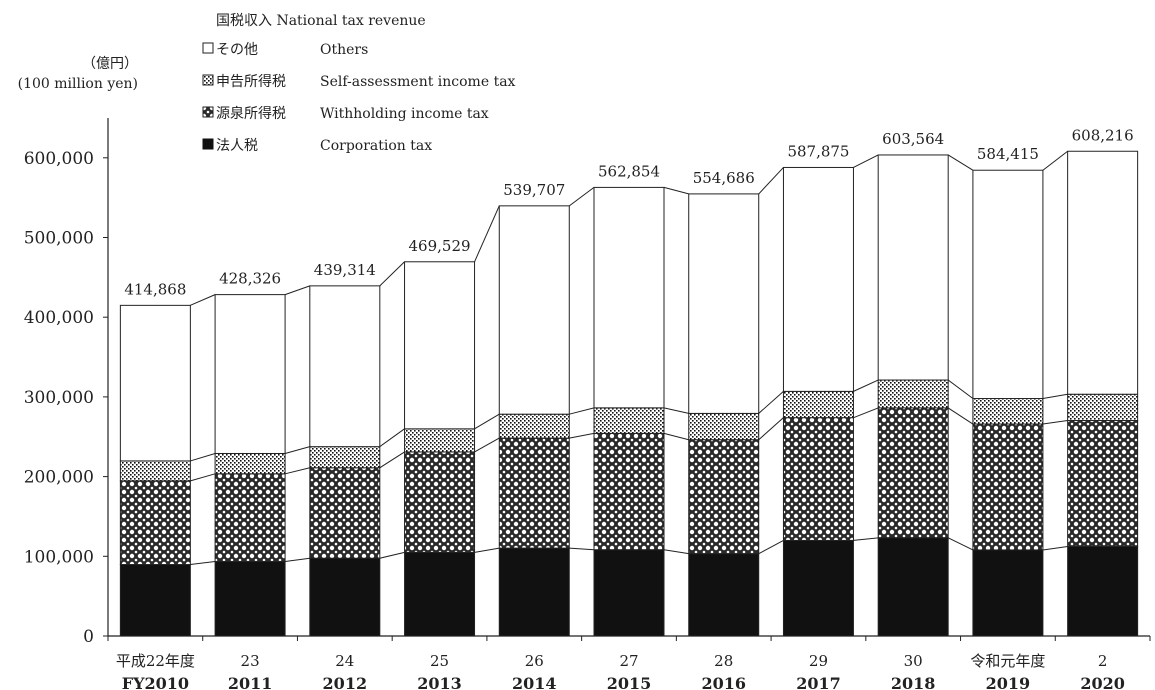  Describe the element at coordinates (251, 81) in the screenshot. I see `legend-label-self-assessment-ja: 申告所得税` at that location.